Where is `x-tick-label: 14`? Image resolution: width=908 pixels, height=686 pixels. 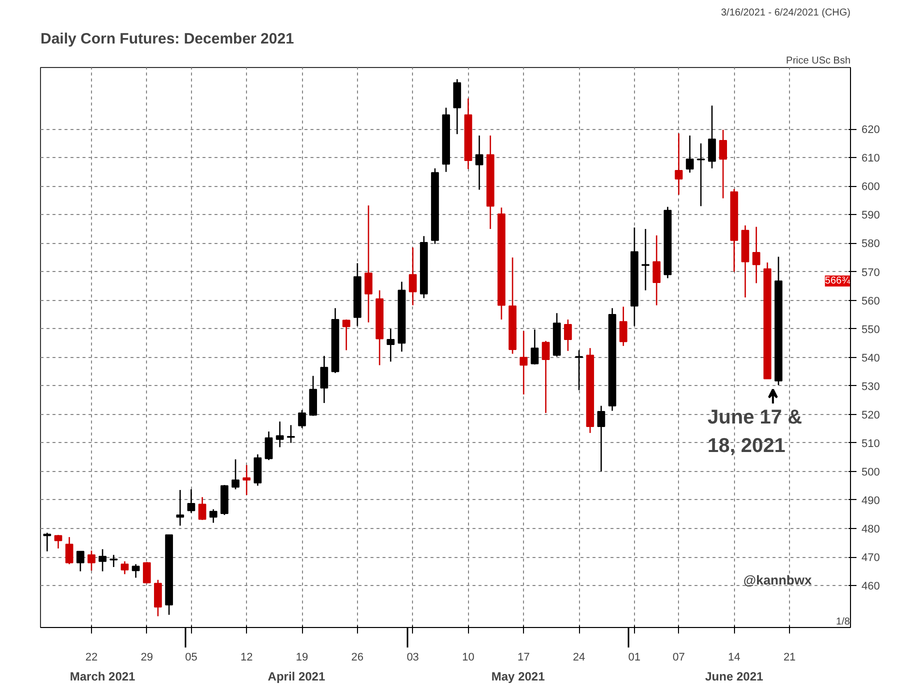
x-tick-label: 14 is located at coordinates (734, 658).